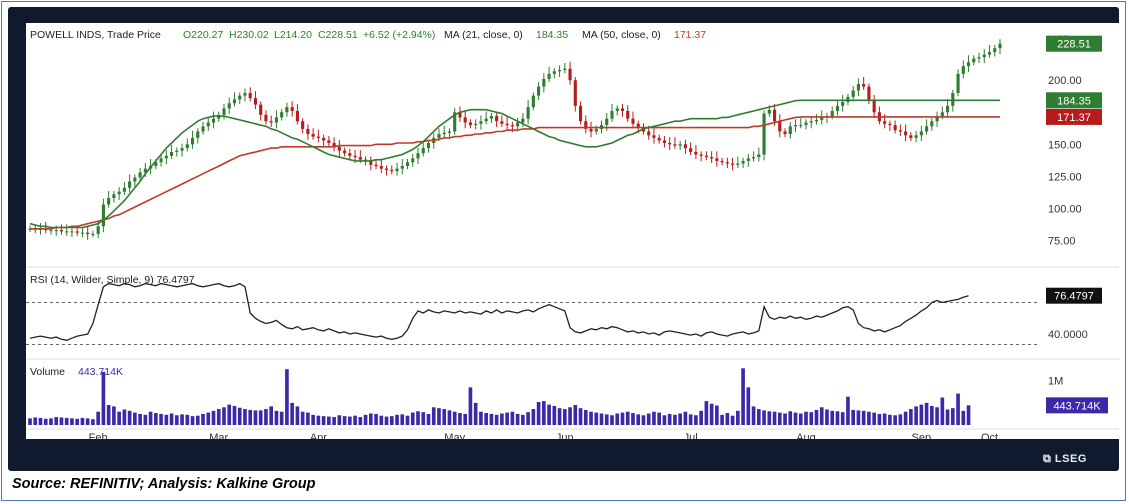 The image size is (1129, 504). I want to click on rsi-line, so click(499, 311).